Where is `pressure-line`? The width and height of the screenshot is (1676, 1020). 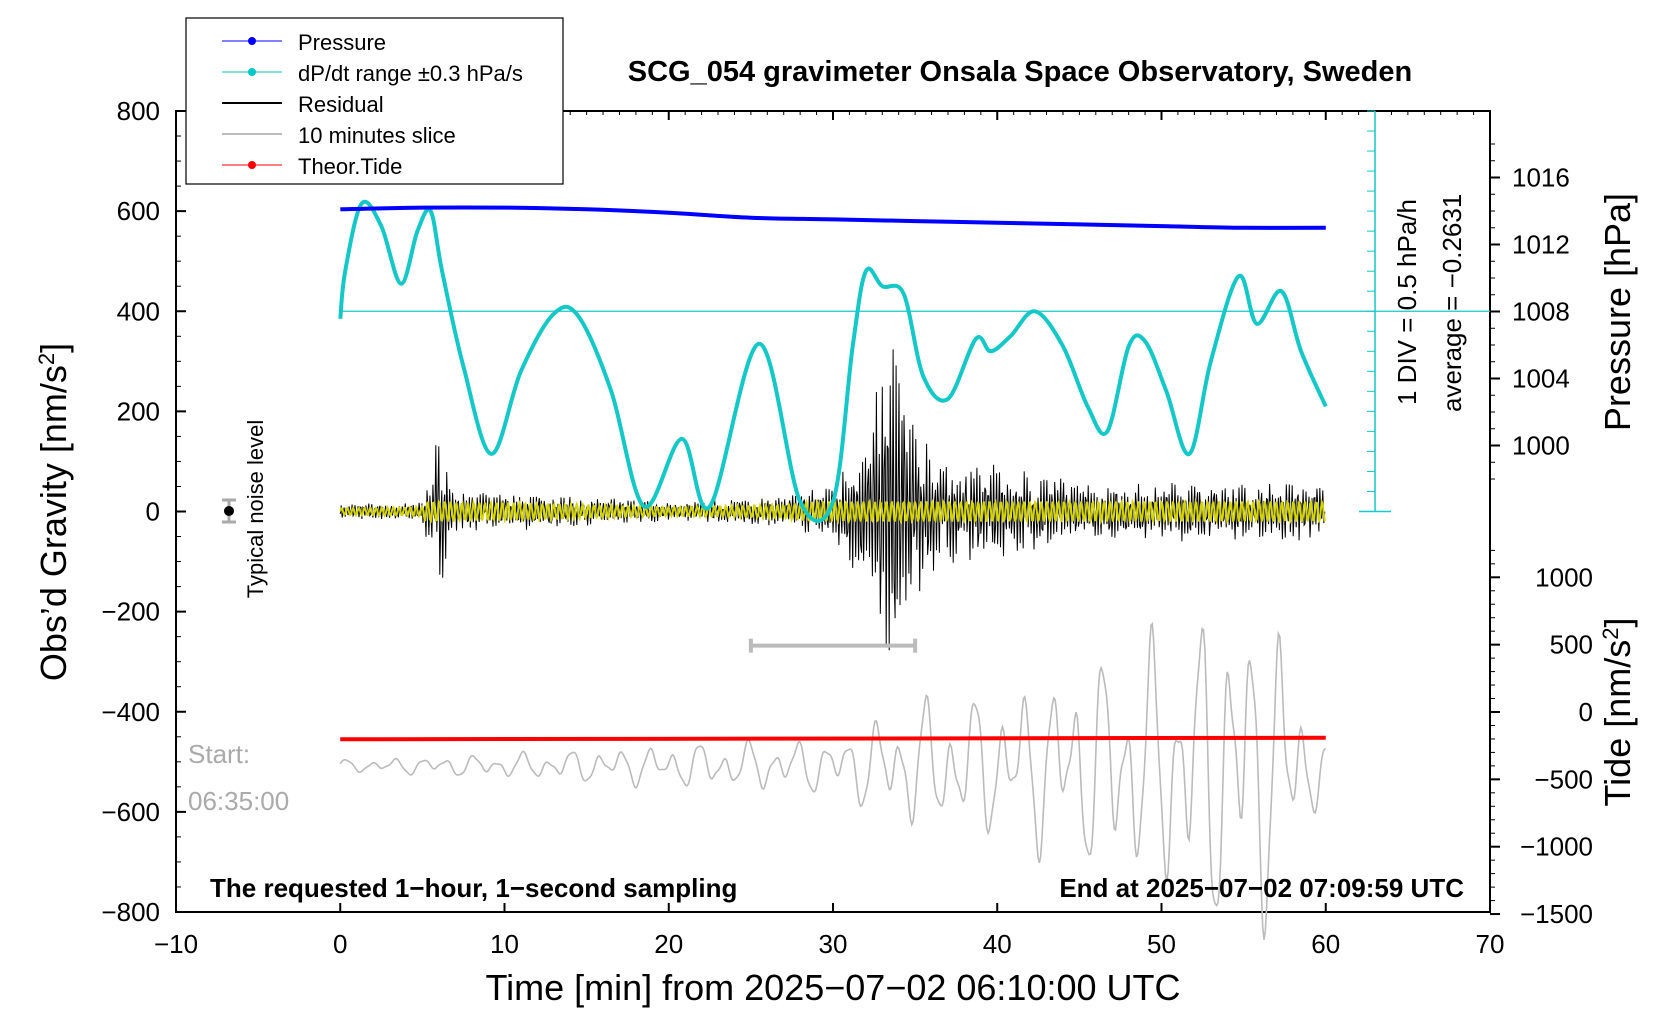 pressure-line is located at coordinates (833, 217).